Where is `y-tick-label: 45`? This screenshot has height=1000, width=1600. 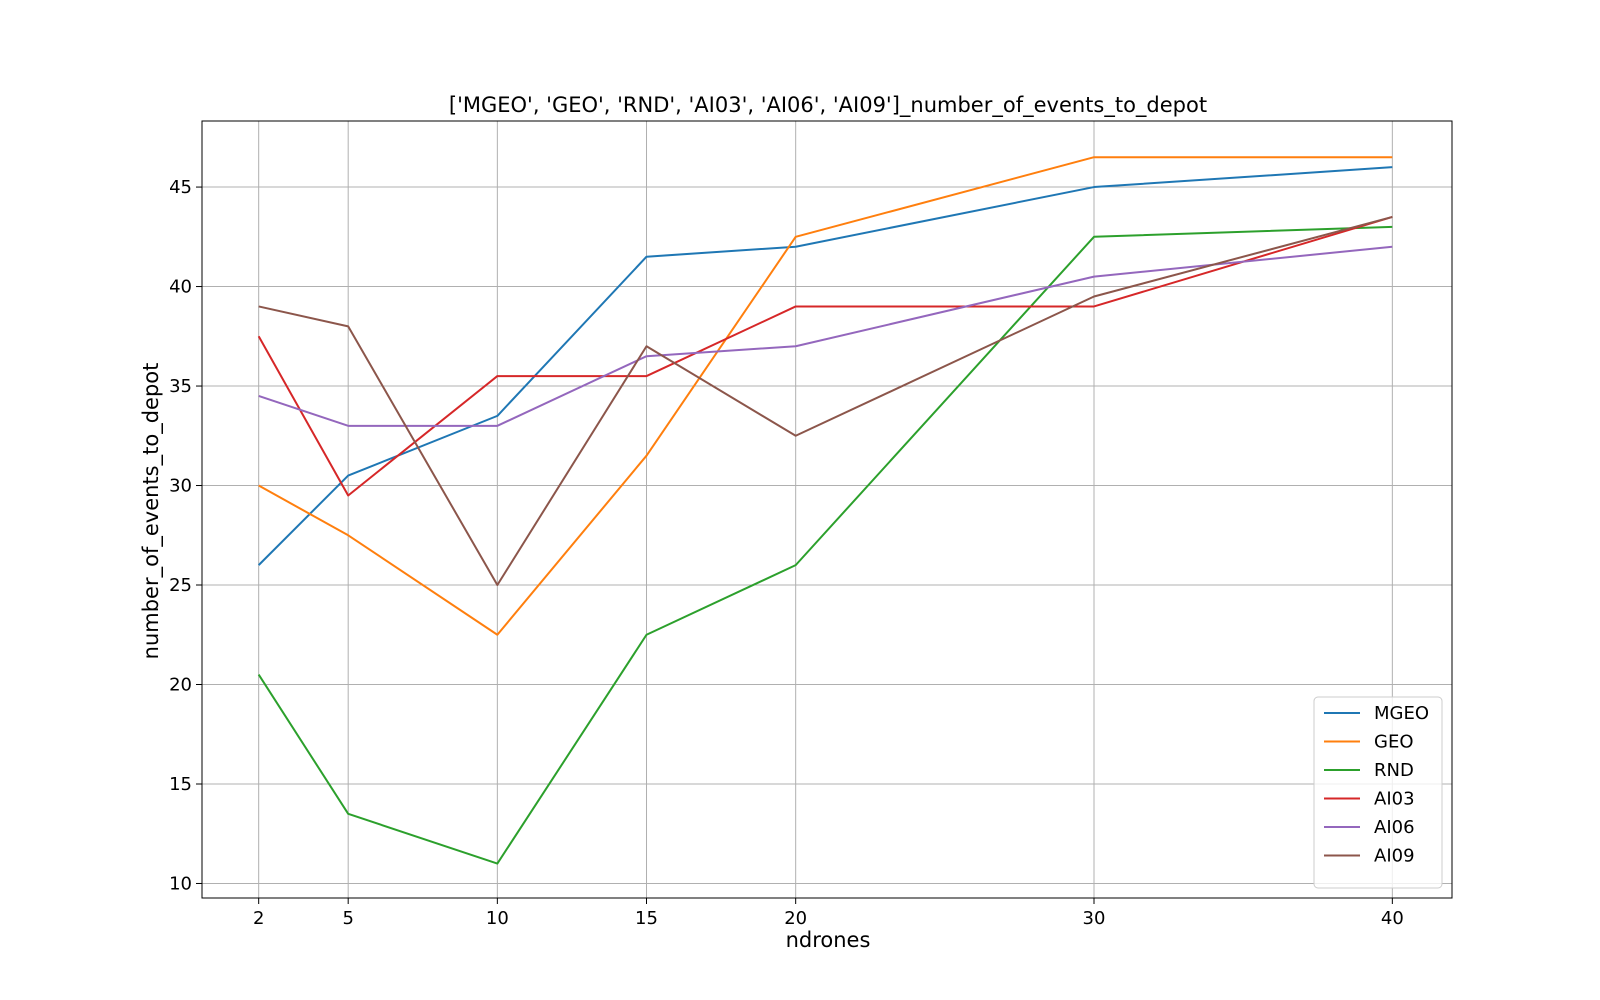
y-tick-label: 45 is located at coordinates (180, 187).